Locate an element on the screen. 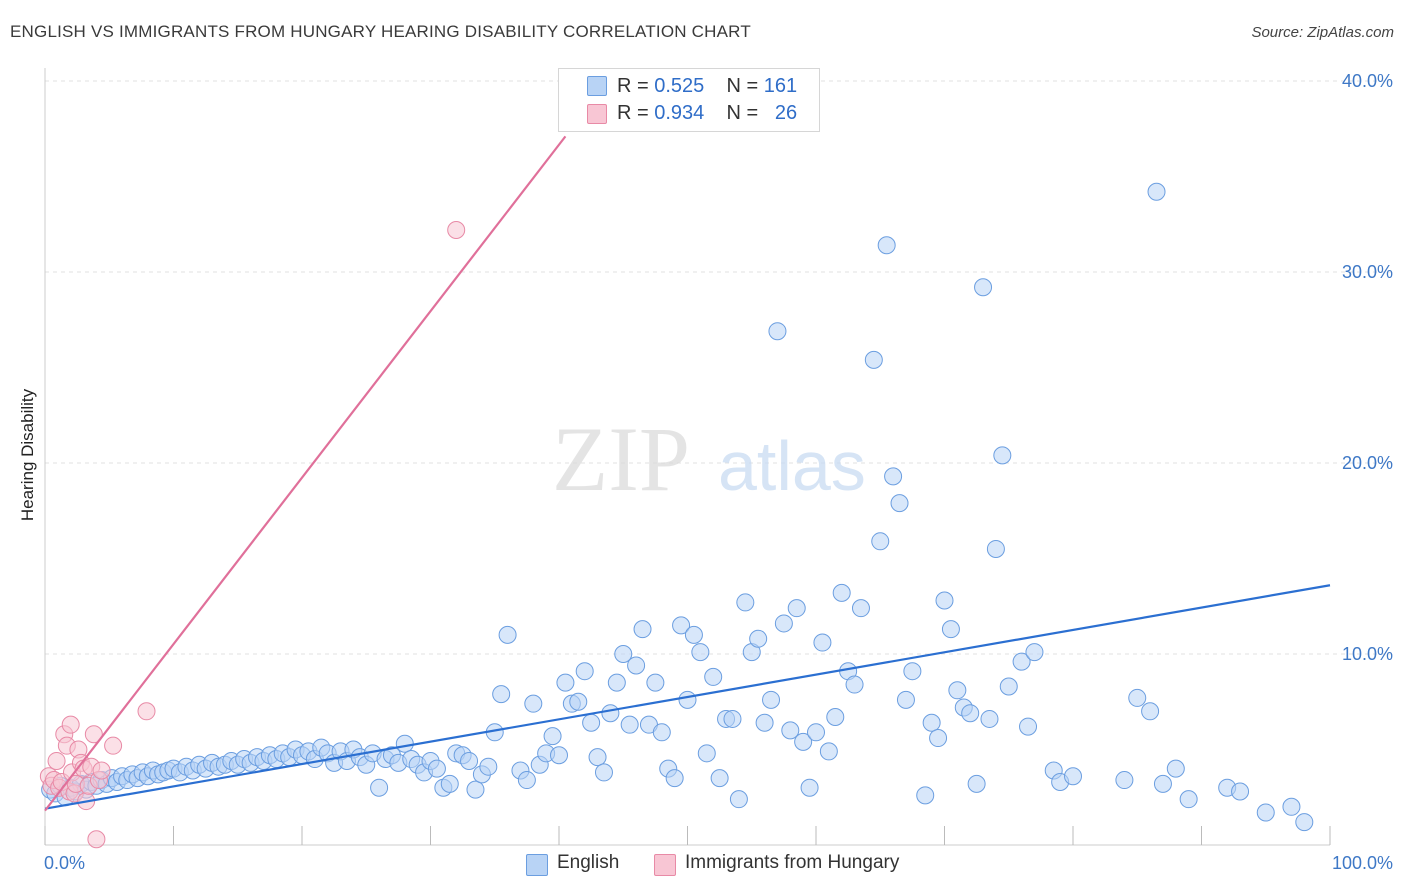 The height and width of the screenshot is (892, 1406). legend-english-label: English is located at coordinates (588, 862).